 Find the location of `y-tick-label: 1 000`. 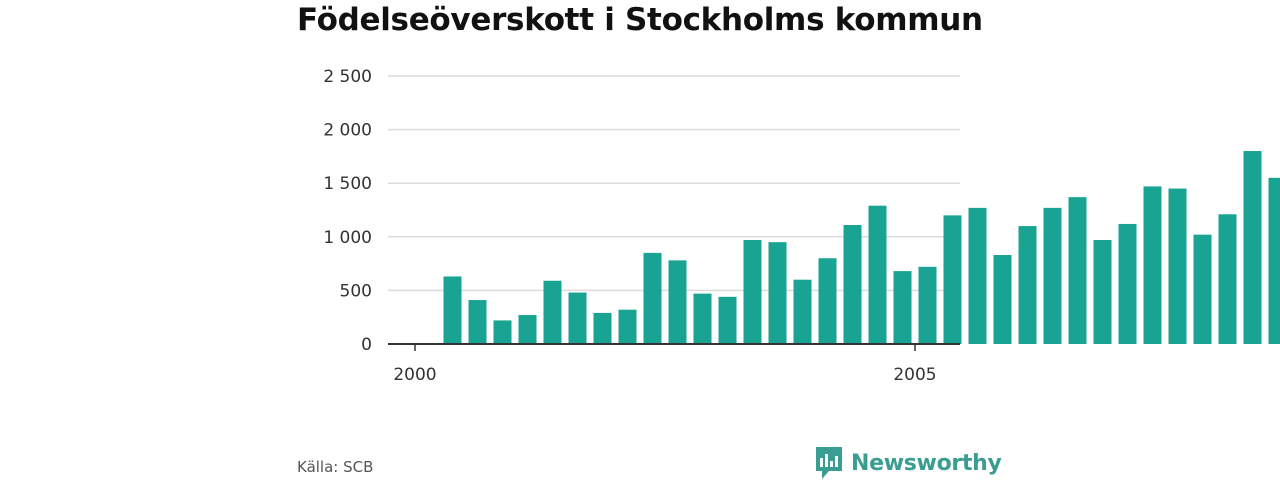

y-tick-label: 1 000 is located at coordinates (347, 238).